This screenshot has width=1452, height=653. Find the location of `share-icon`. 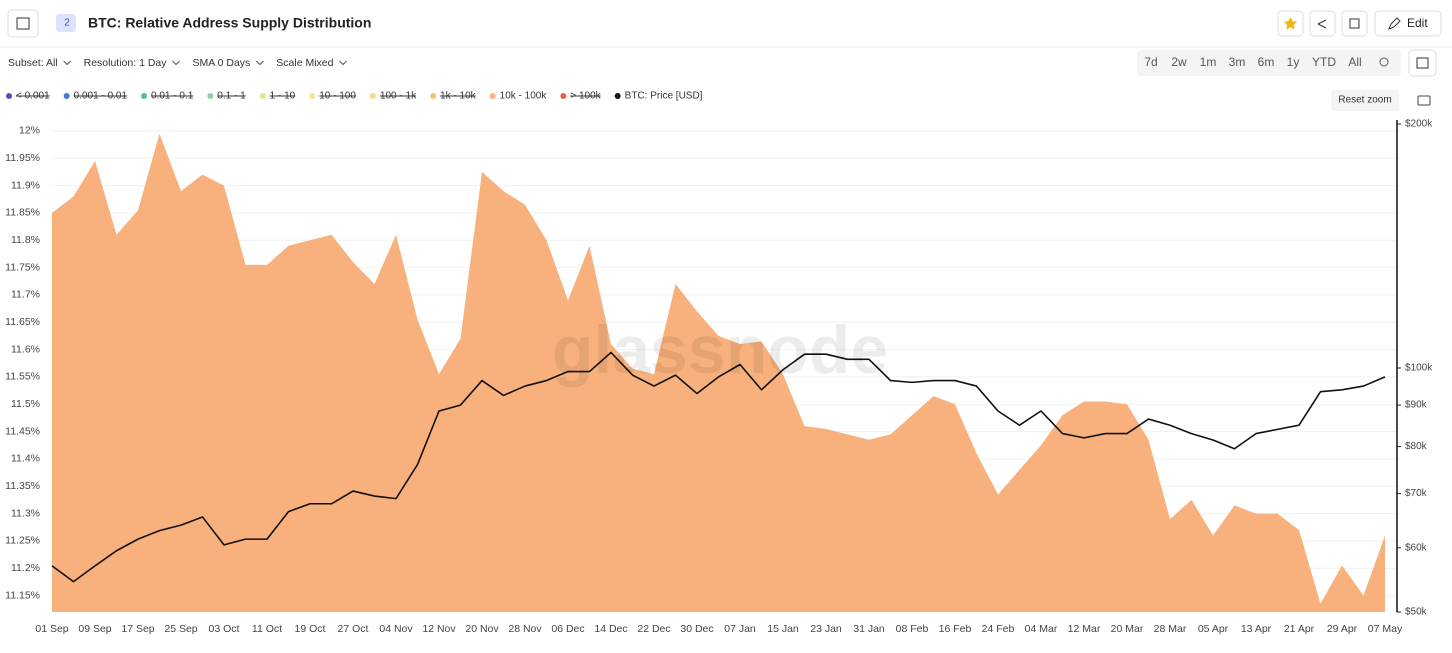

share-icon is located at coordinates (1322, 24).